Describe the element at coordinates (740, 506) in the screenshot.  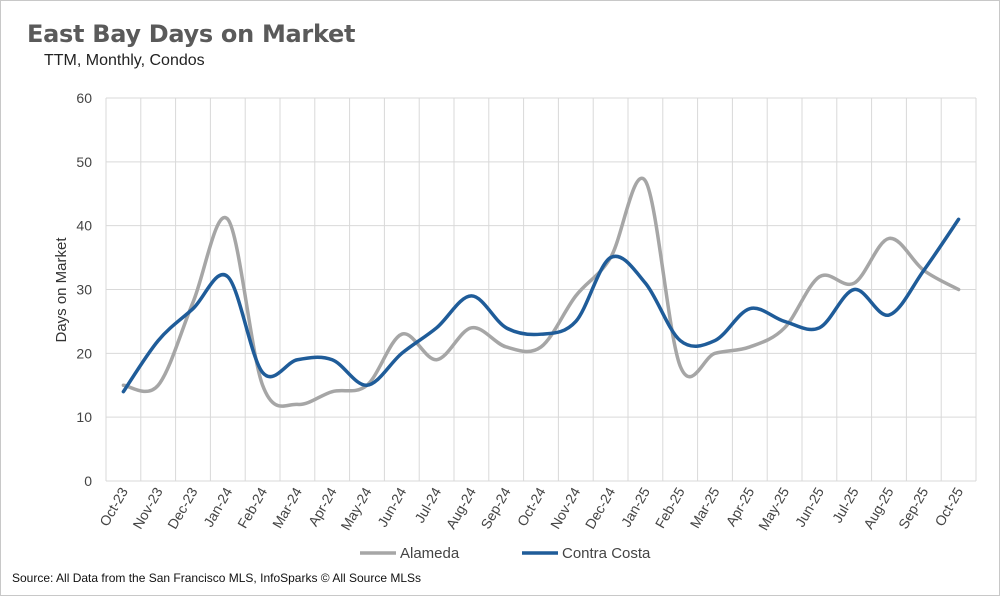
I see `x-tick-label: Apr-25` at that location.